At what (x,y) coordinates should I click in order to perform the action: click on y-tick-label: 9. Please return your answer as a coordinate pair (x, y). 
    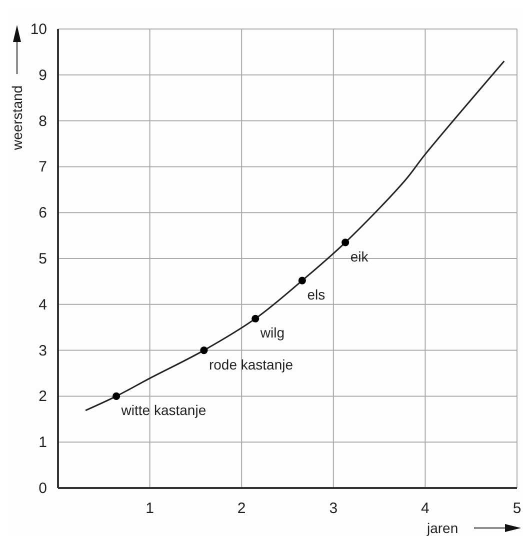
    Looking at the image, I should click on (42, 75).